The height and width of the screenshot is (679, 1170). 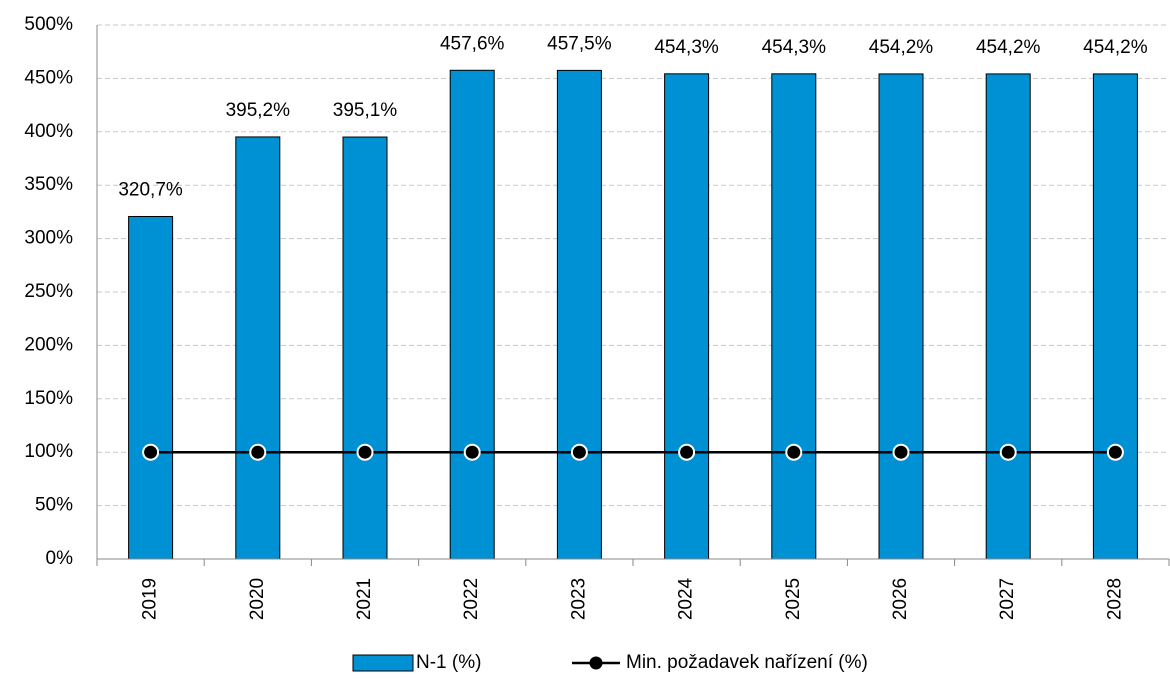 I want to click on y-tick-label: 150%, so click(x=48, y=398).